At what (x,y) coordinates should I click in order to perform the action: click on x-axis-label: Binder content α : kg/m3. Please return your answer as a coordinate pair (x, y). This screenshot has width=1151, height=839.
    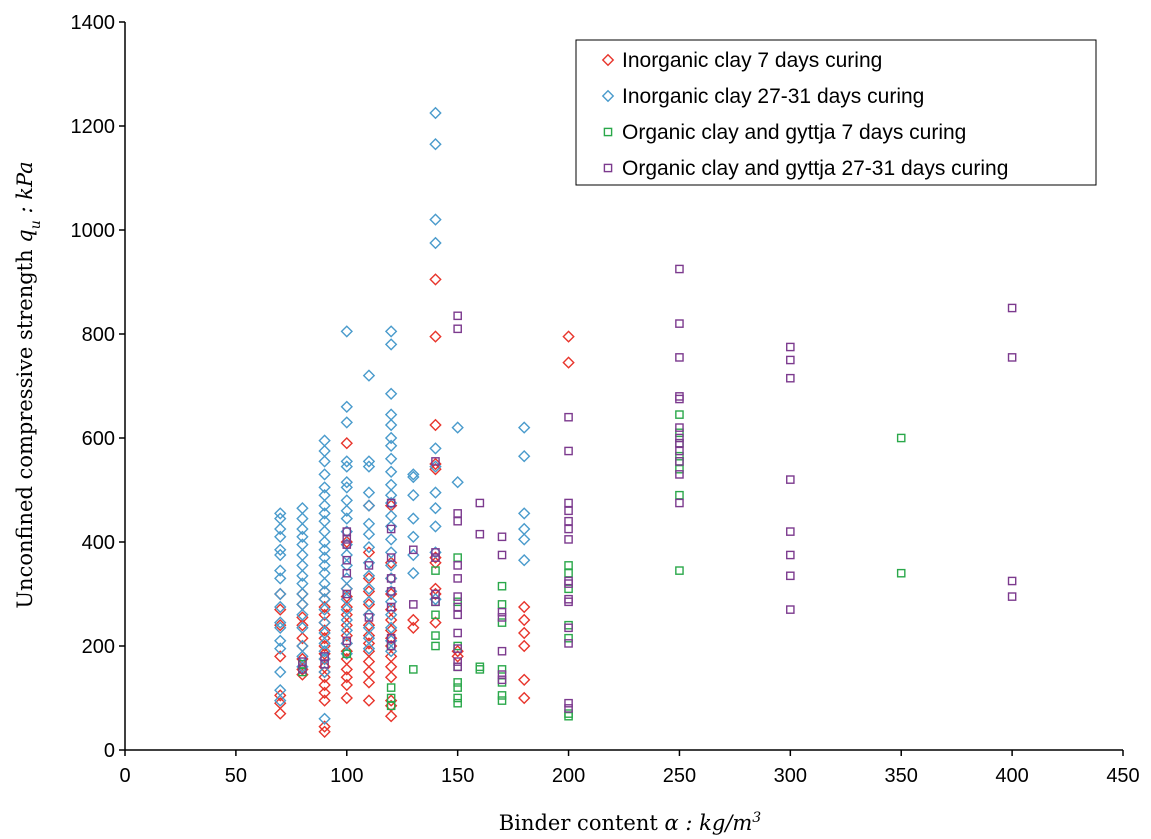
    Looking at the image, I should click on (630, 822).